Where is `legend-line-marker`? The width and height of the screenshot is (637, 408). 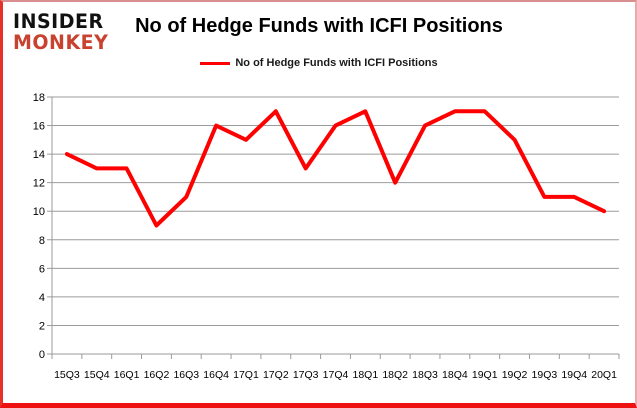 legend-line-marker is located at coordinates (215, 63).